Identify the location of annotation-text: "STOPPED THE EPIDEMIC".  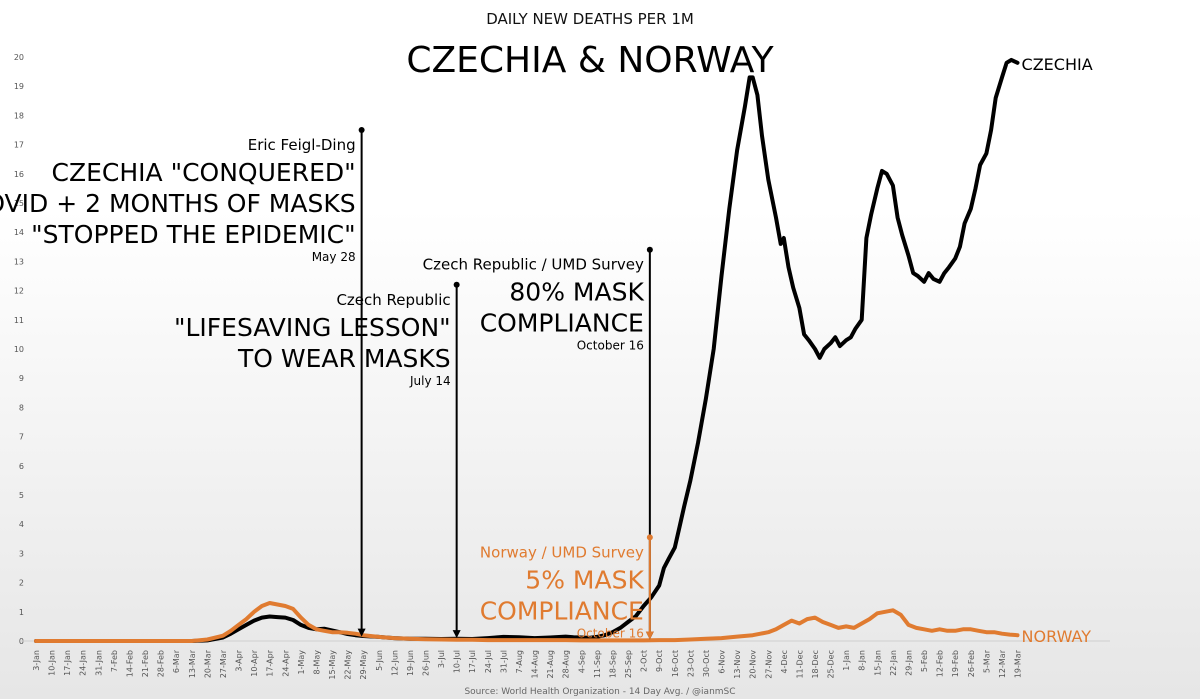
(193, 234).